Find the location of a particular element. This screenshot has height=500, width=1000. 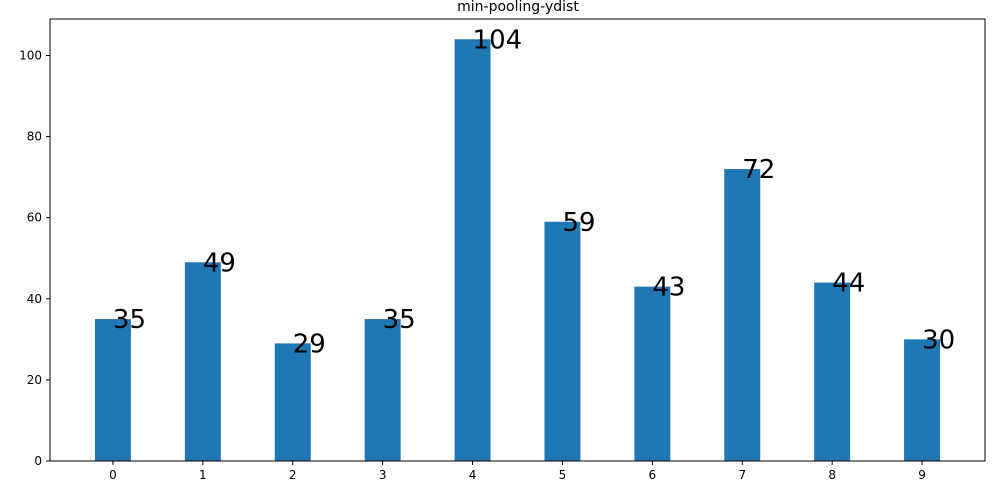

x-tick-label-0: 0 is located at coordinates (113, 475).